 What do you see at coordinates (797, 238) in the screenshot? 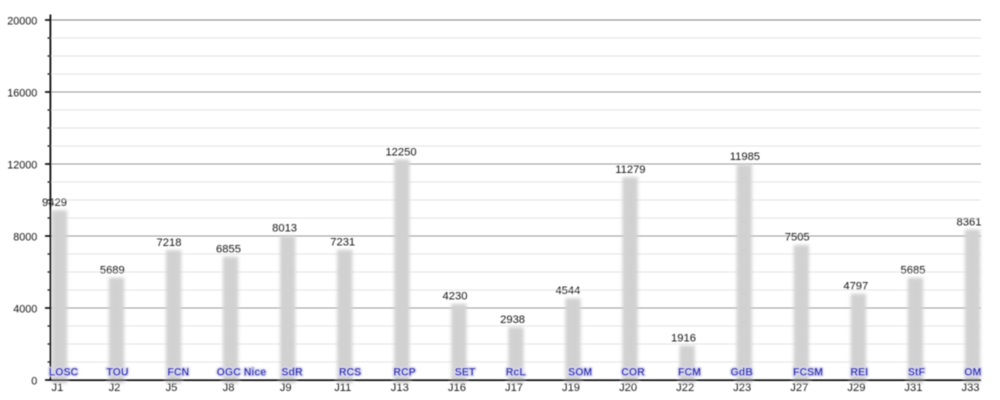
I see `svg-text: 7505` at bounding box center [797, 238].